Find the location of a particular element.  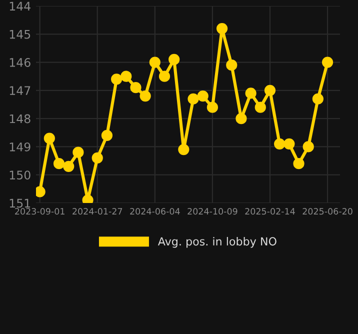

y-tick-label: 147 is located at coordinates (20, 90).